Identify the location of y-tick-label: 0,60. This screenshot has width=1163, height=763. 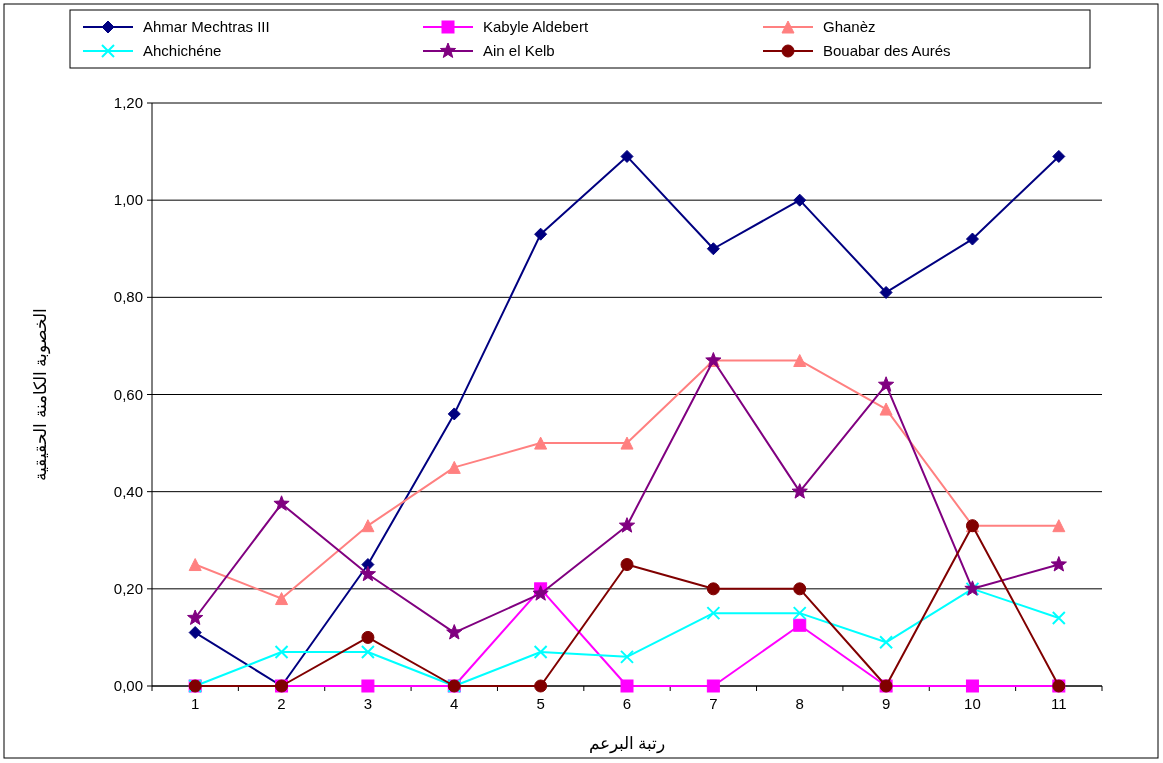
(128, 394).